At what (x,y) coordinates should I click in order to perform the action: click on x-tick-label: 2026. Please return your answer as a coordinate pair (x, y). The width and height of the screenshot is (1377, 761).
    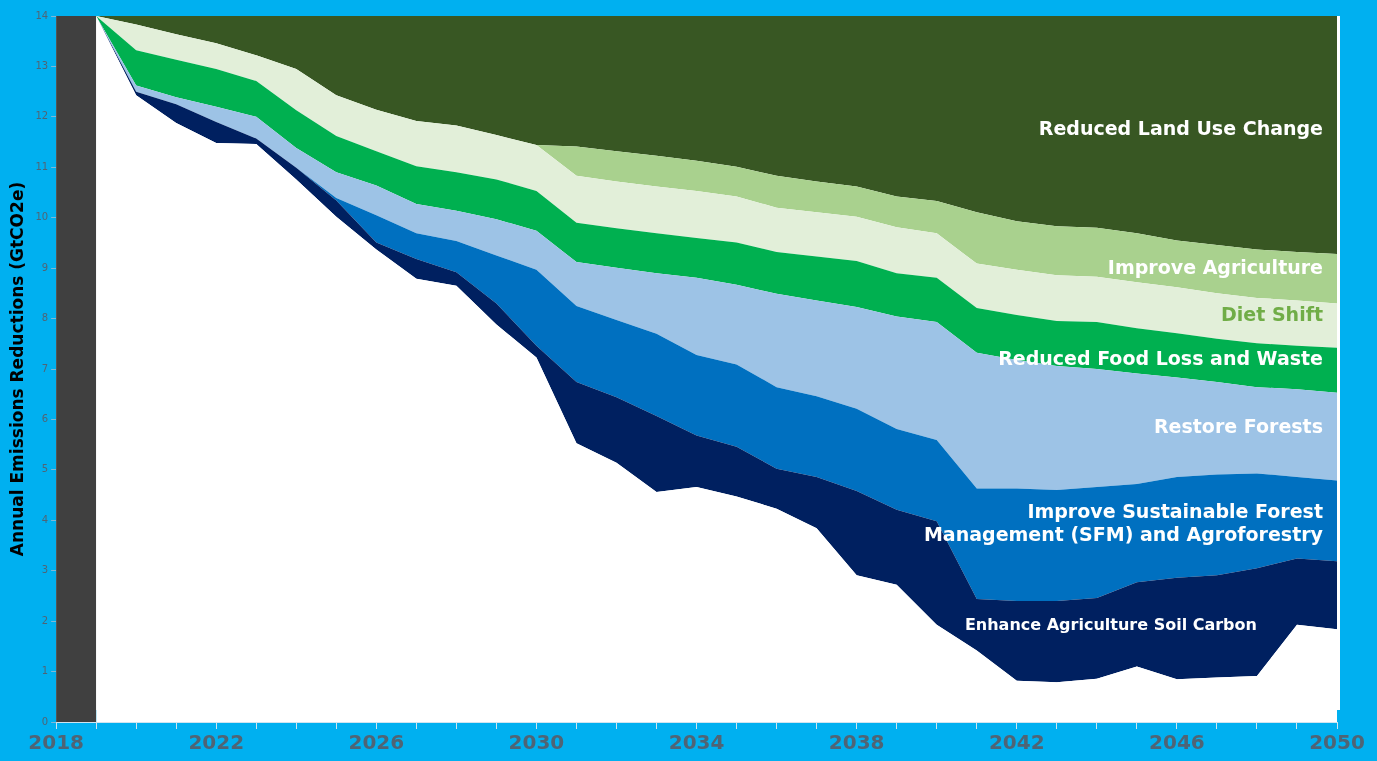
    Looking at the image, I should click on (376, 742).